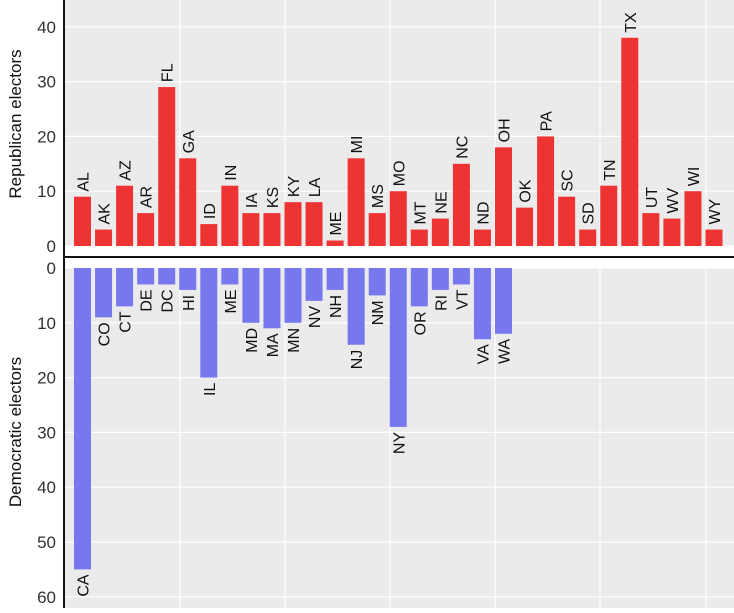 This screenshot has height=613, width=734. What do you see at coordinates (104, 237) in the screenshot?
I see `republican-bar-ak` at bounding box center [104, 237].